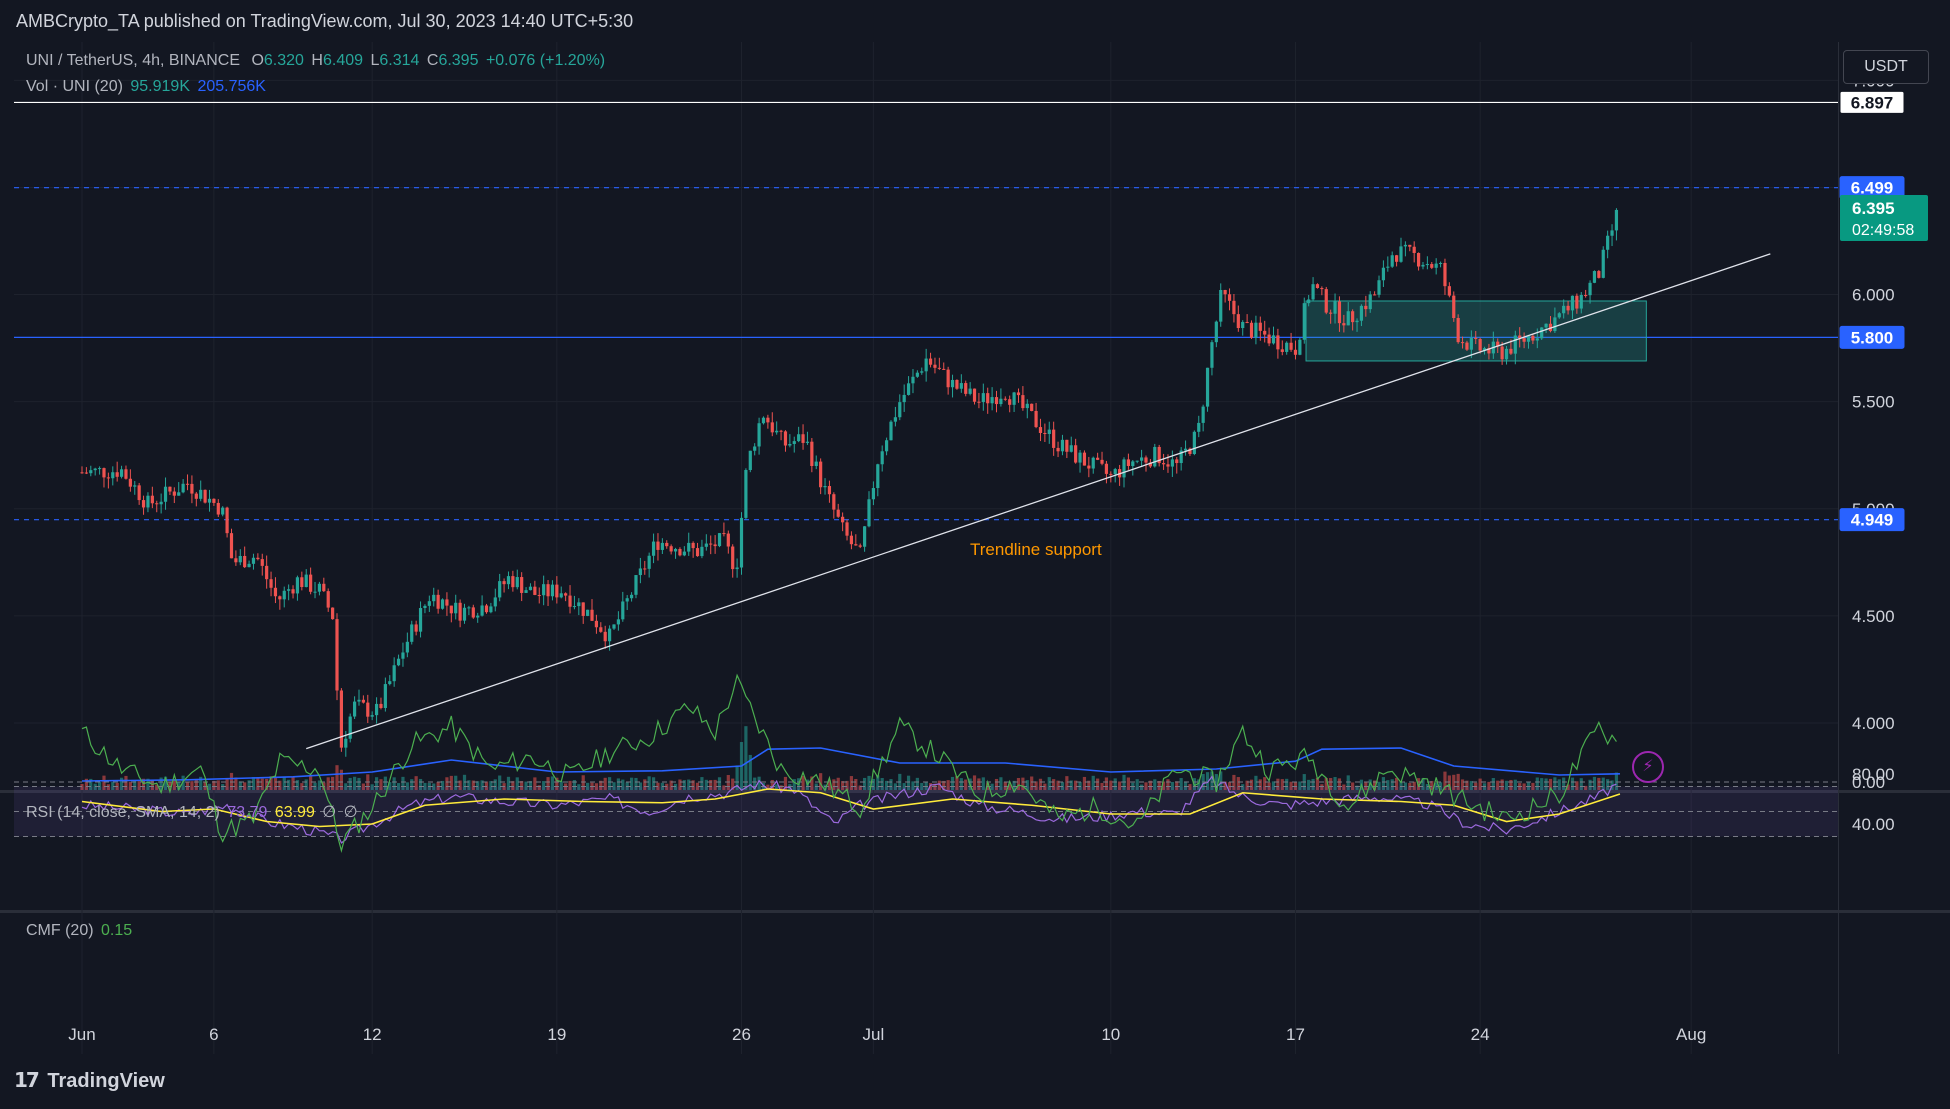 This screenshot has width=1950, height=1109. Describe the element at coordinates (1886, 67) in the screenshot. I see `currency-button: USDT` at that location.